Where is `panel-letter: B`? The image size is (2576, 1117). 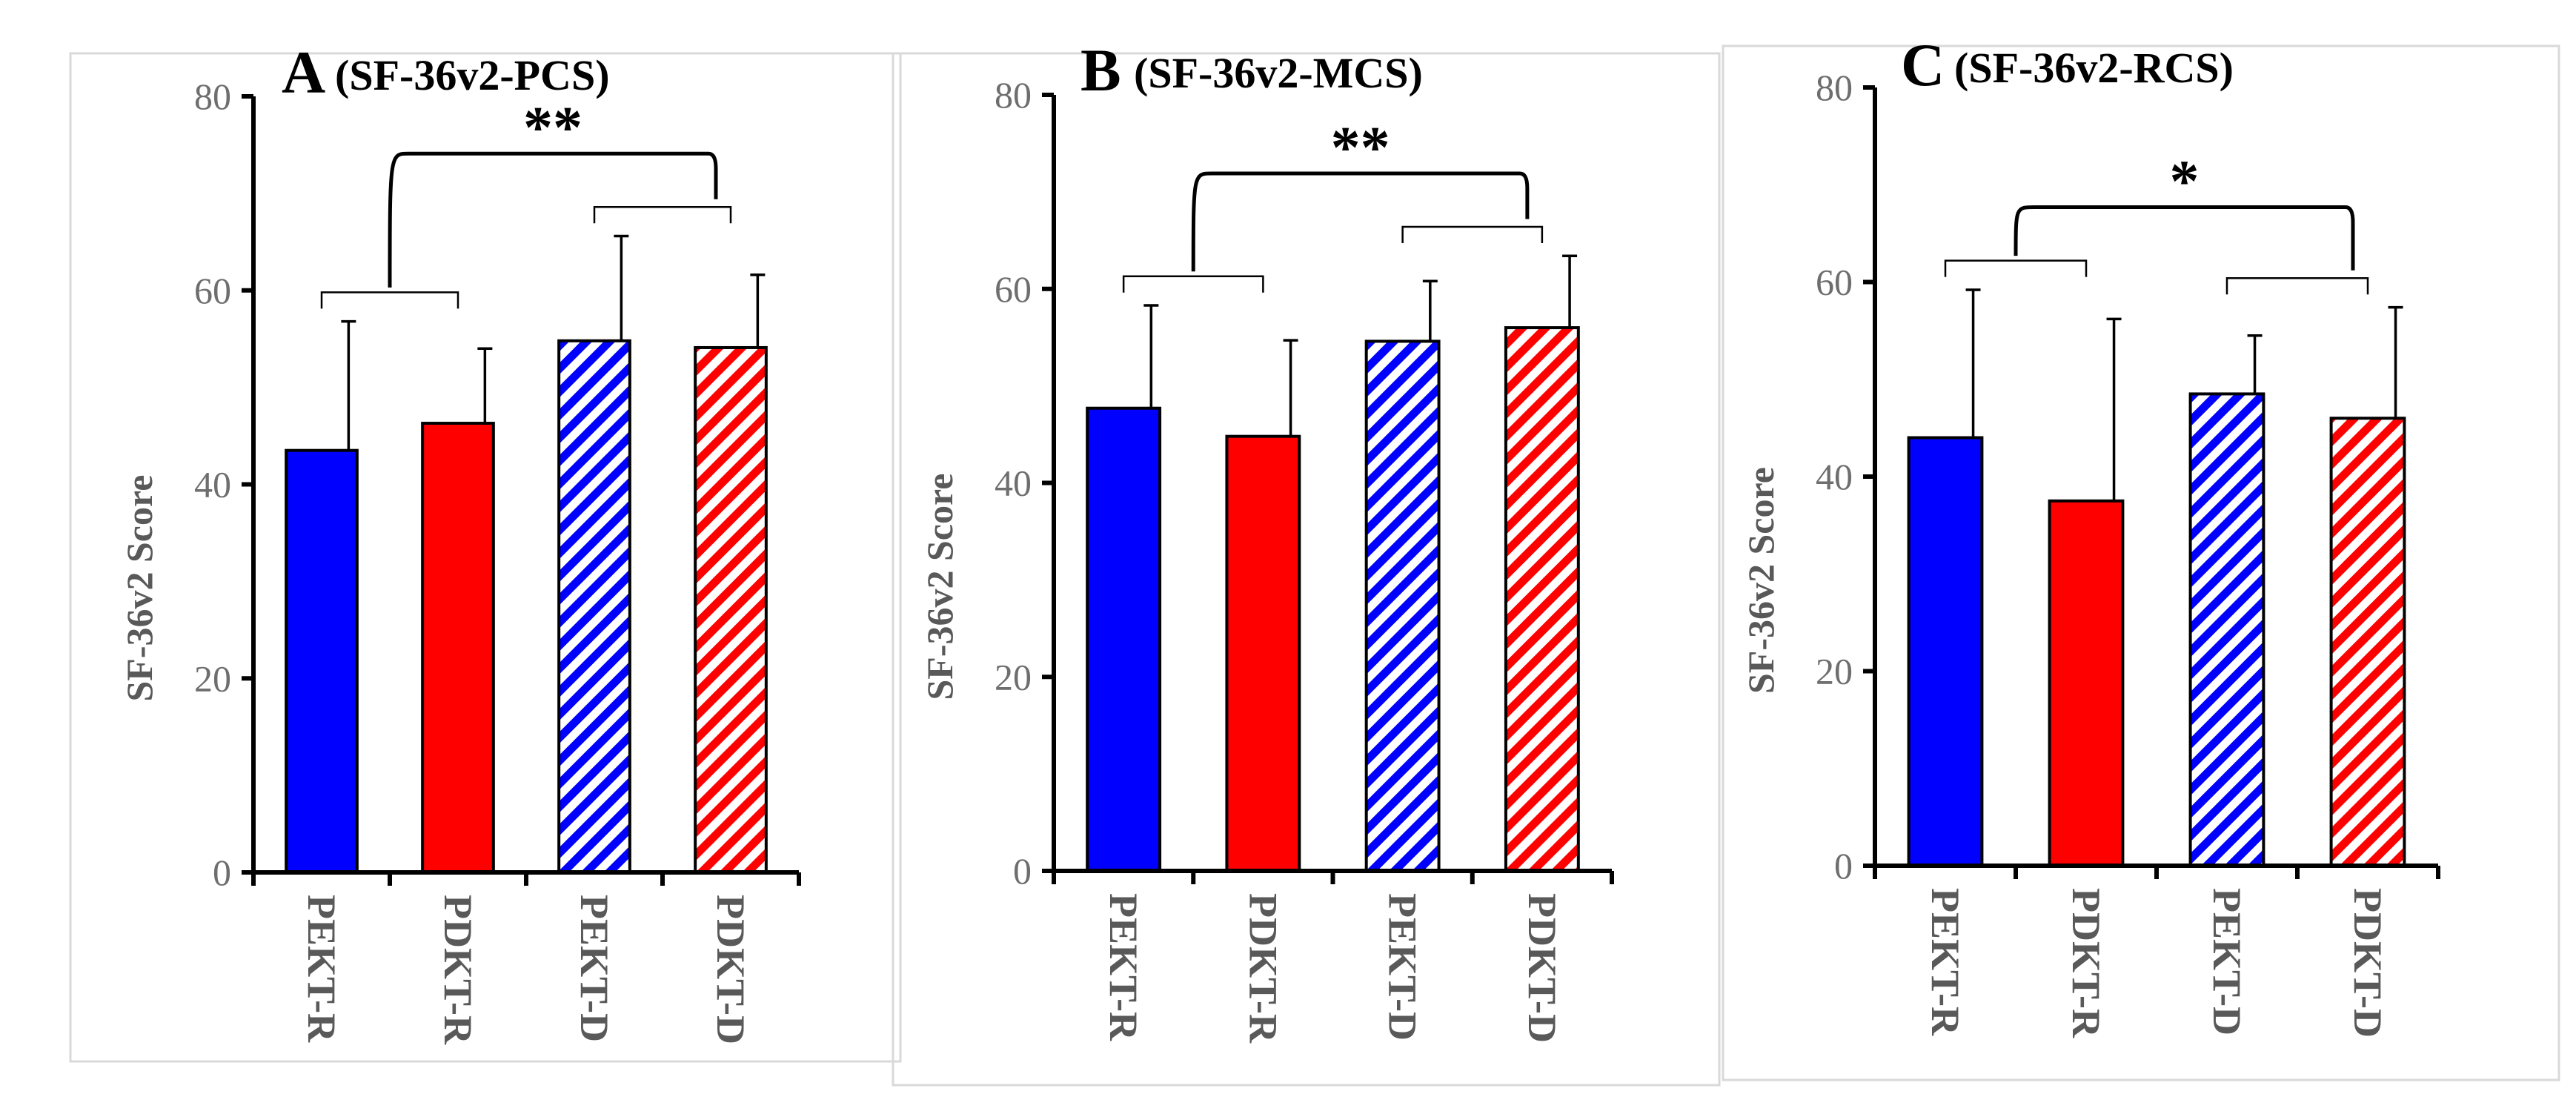 panel-letter: B is located at coordinates (1100, 70).